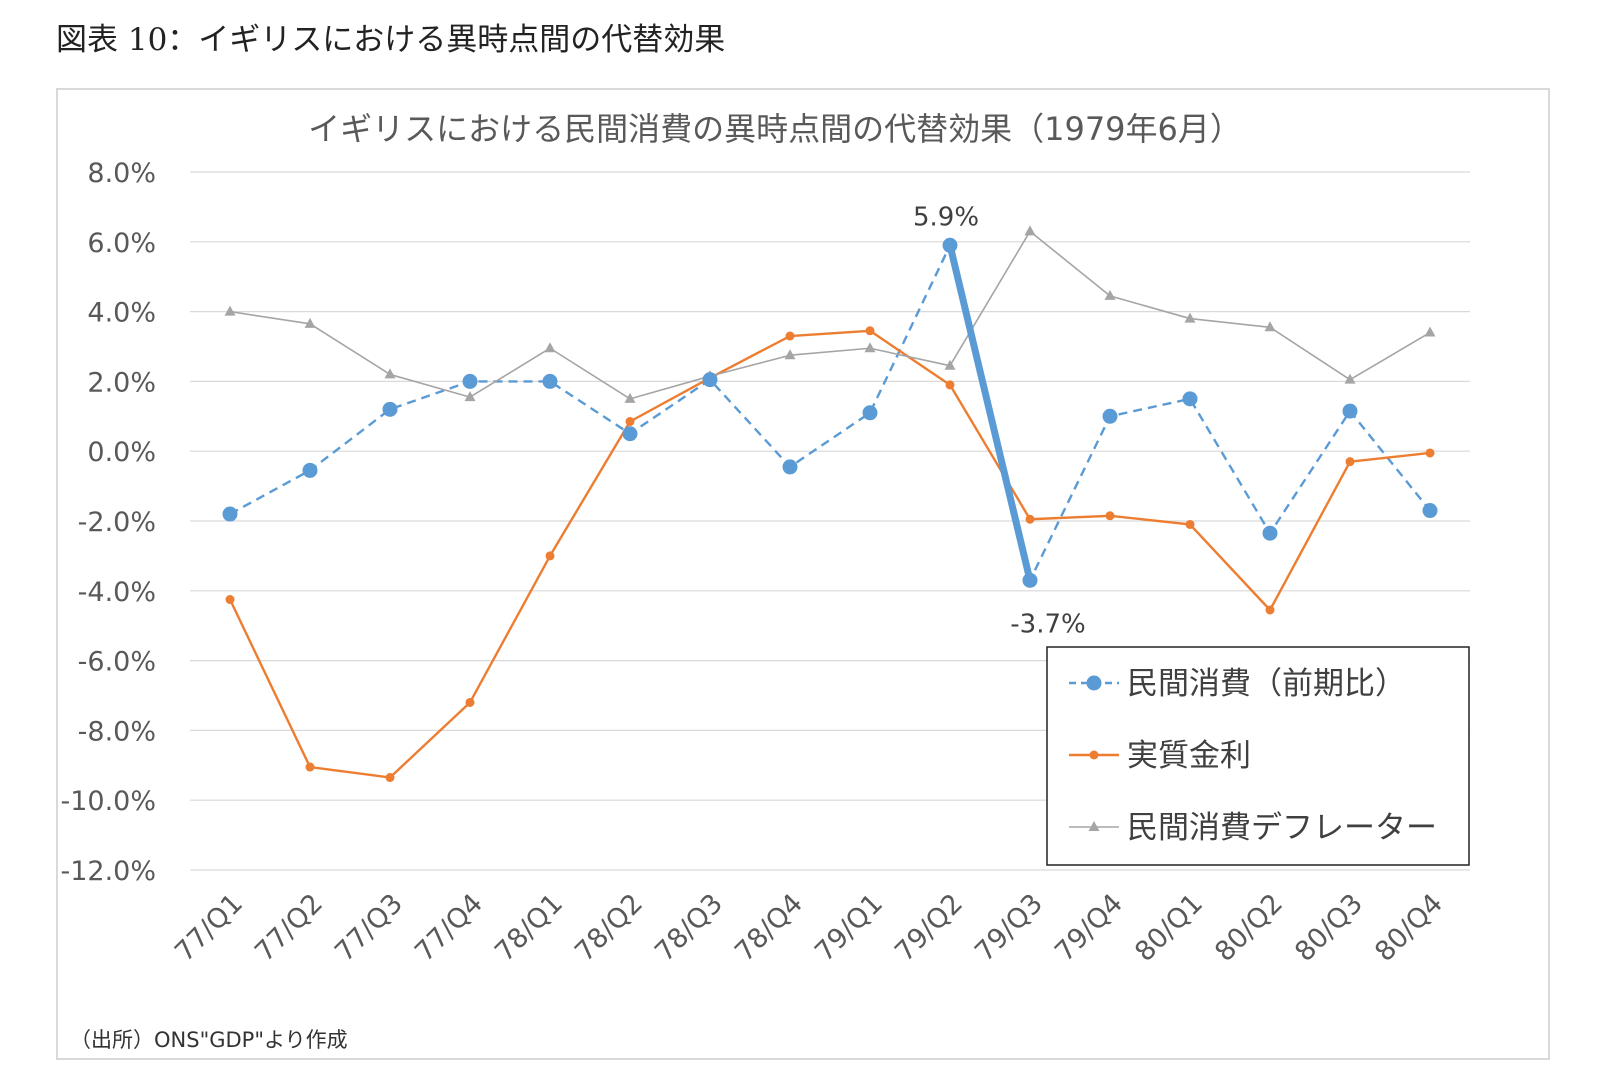 This screenshot has height=1079, width=1603. Describe the element at coordinates (990, 412) in the screenshot. I see `highlight-segment` at that location.